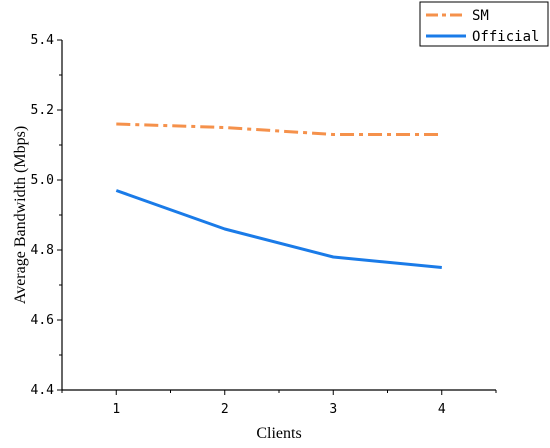 This screenshot has height=448, width=550. What do you see at coordinates (42, 250) in the screenshot?
I see `y-tick-label: 4.8` at bounding box center [42, 250].